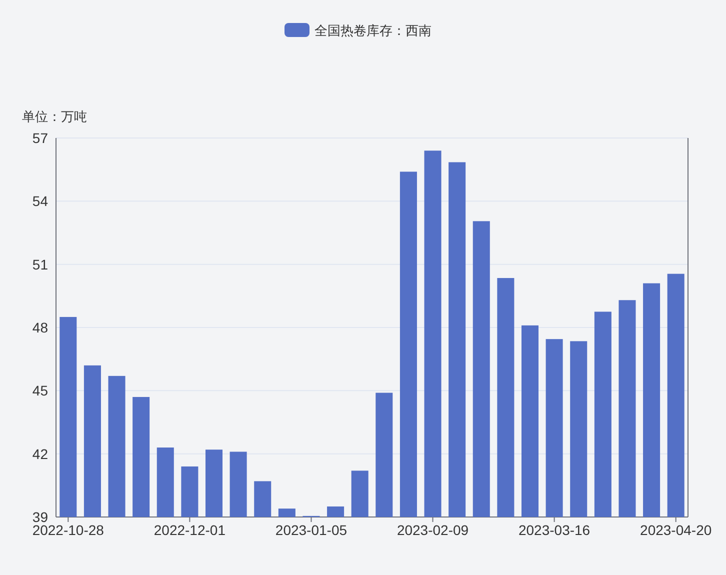  Describe the element at coordinates (190, 530) in the screenshot. I see `x-tick-label: 2022-12-01` at that location.